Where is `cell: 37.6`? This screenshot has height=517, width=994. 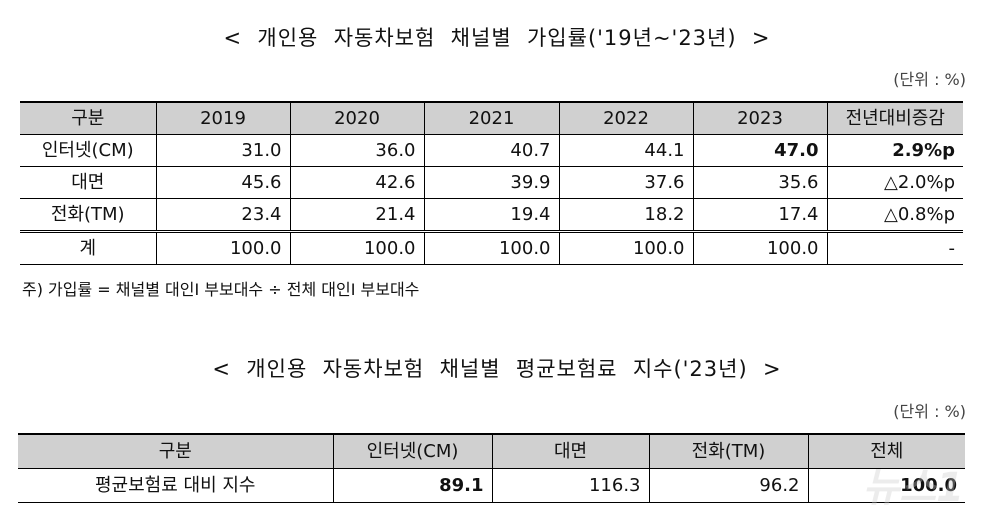
cell: 37.6 is located at coordinates (625, 182).